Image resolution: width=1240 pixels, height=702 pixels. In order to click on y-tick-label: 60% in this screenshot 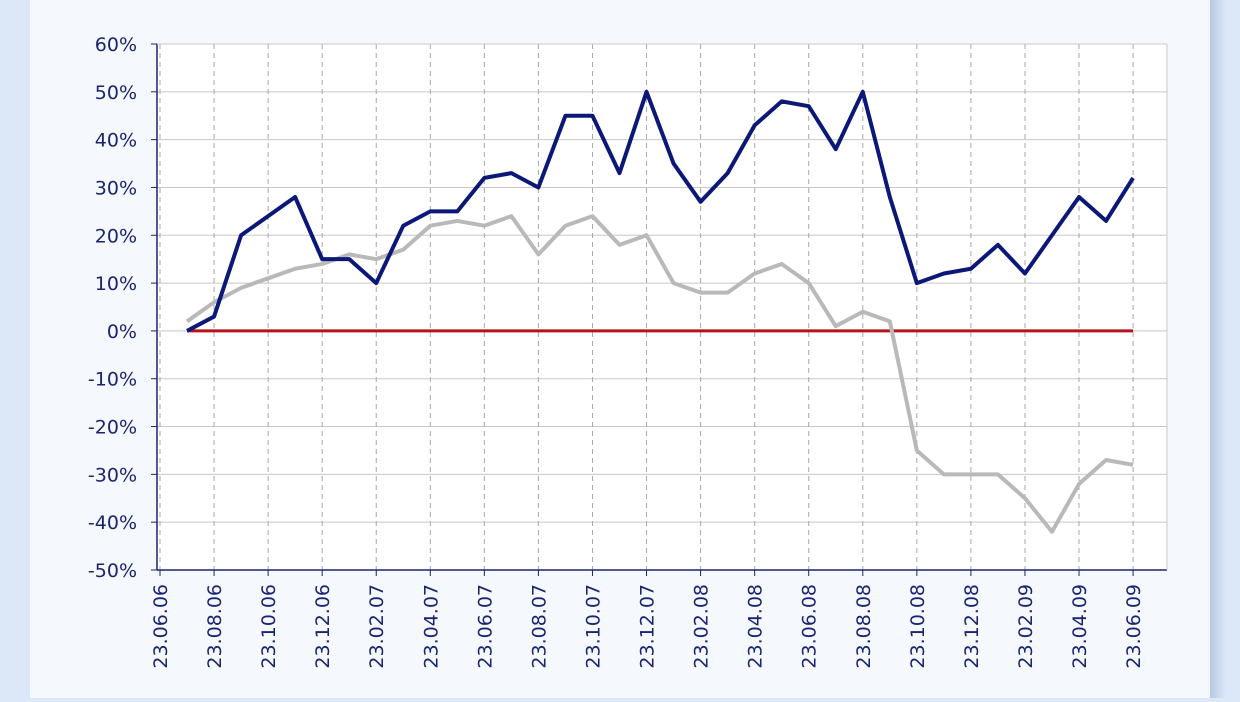, I will do `click(116, 45)`.